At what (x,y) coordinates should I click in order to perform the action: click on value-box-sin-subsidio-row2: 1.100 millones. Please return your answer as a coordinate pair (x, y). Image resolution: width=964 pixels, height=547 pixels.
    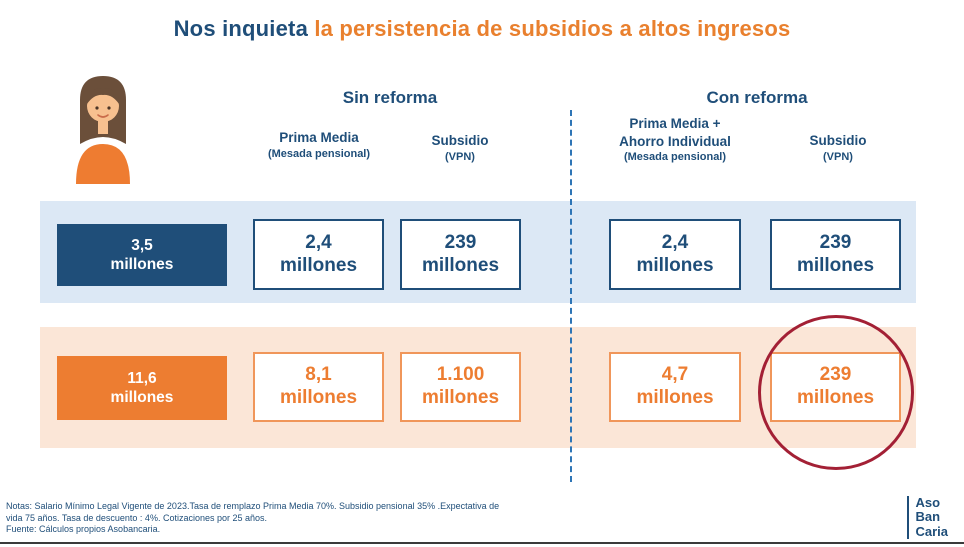
    Looking at the image, I should click on (460, 387).